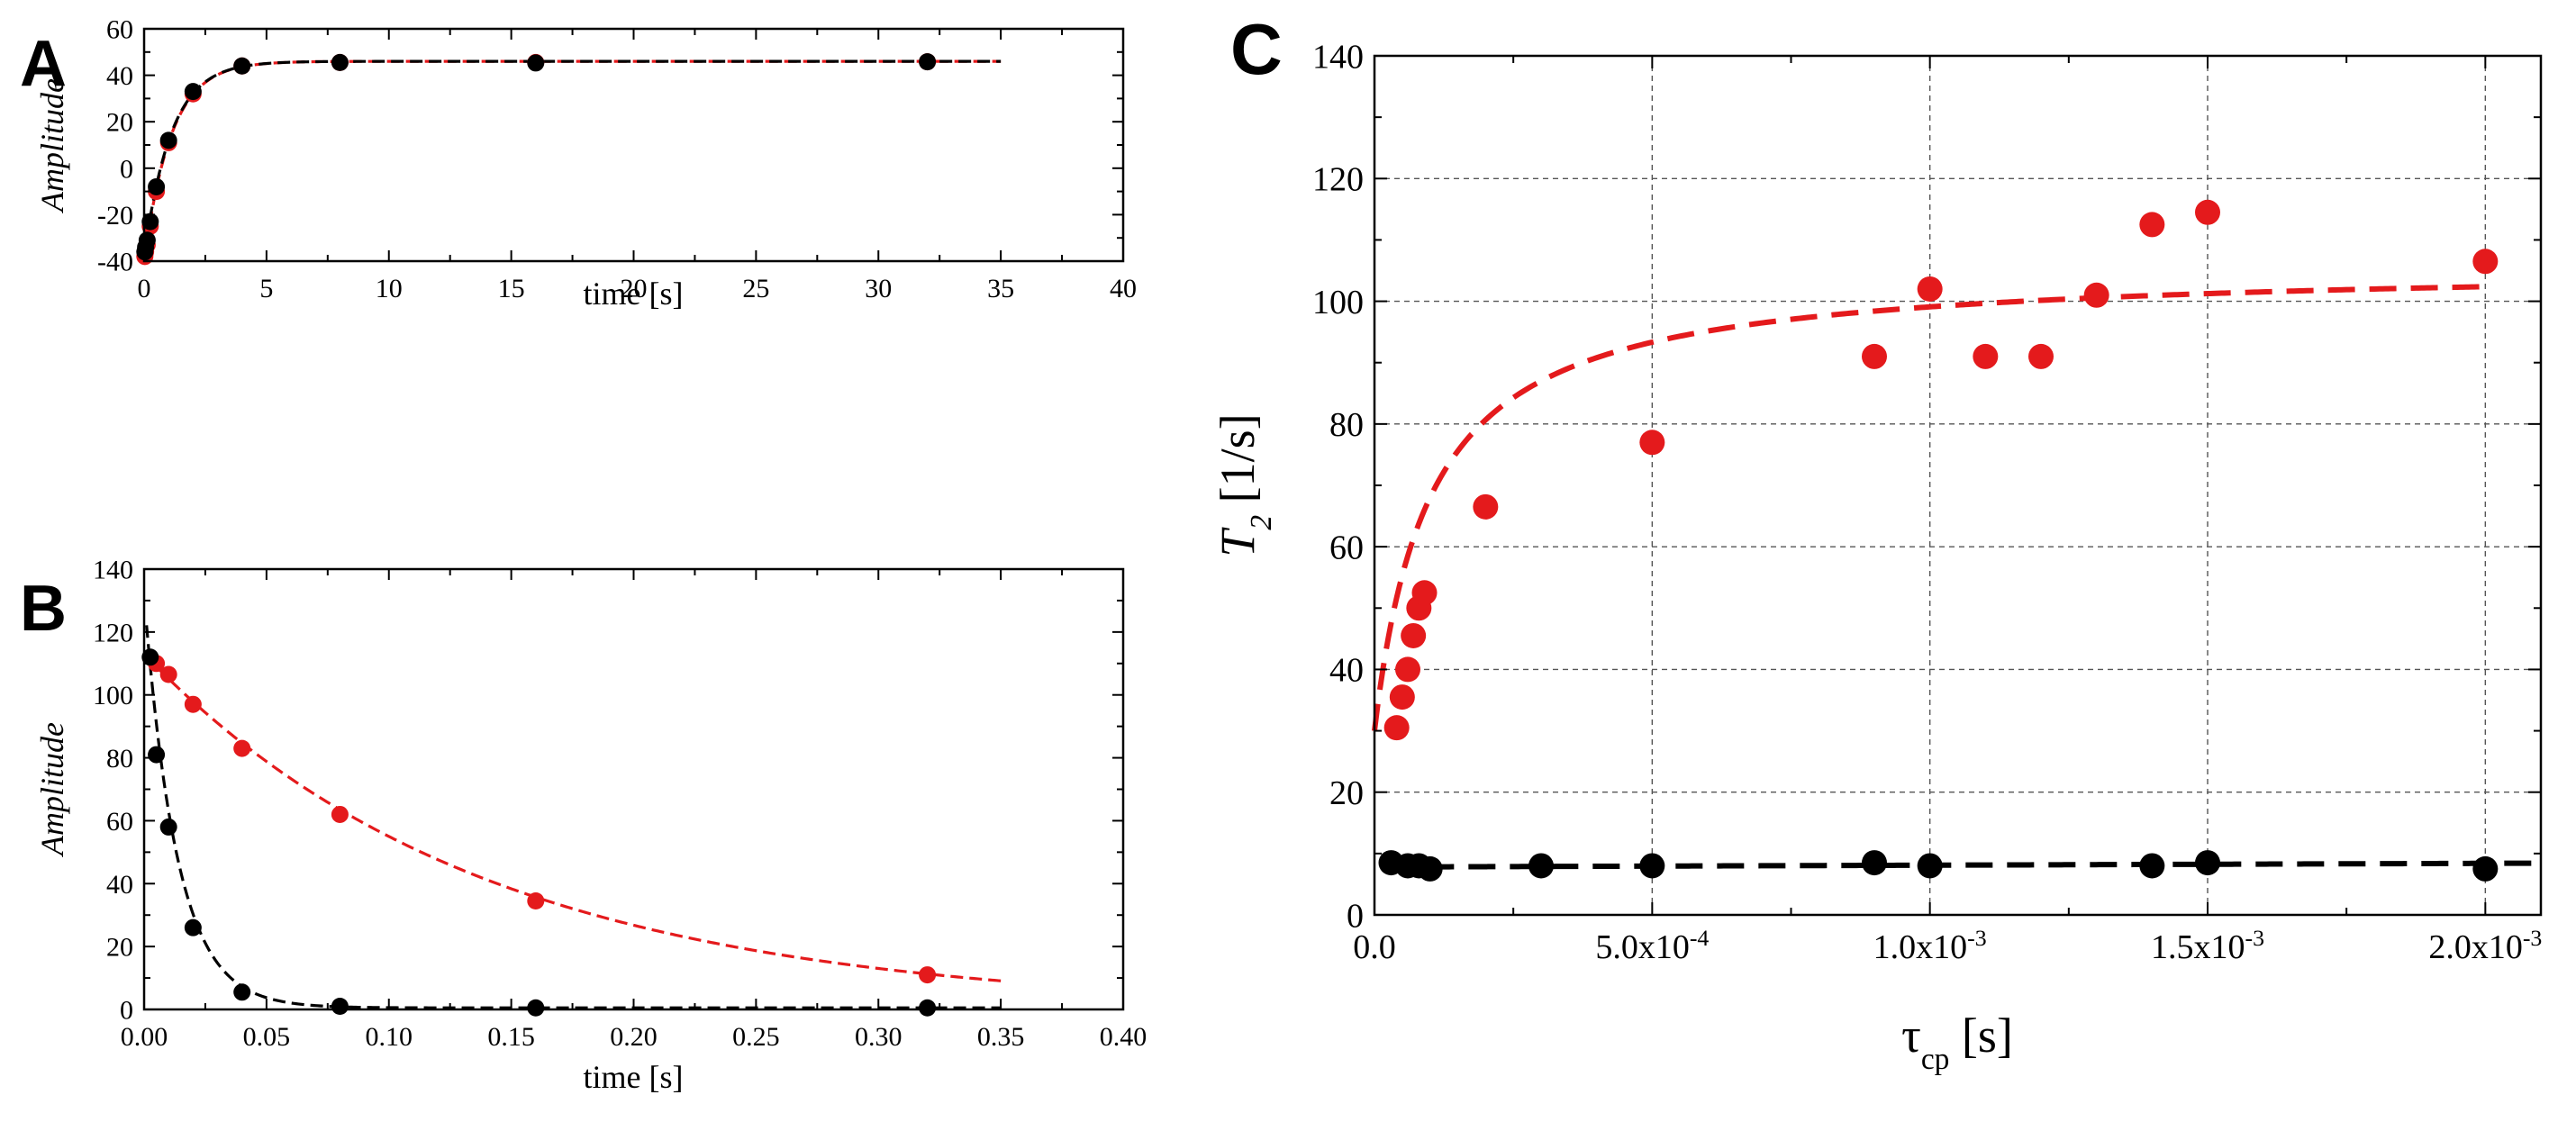 Image resolution: width=2576 pixels, height=1122 pixels. What do you see at coordinates (44, 64) in the screenshot?
I see `panel-label: A` at bounding box center [44, 64].